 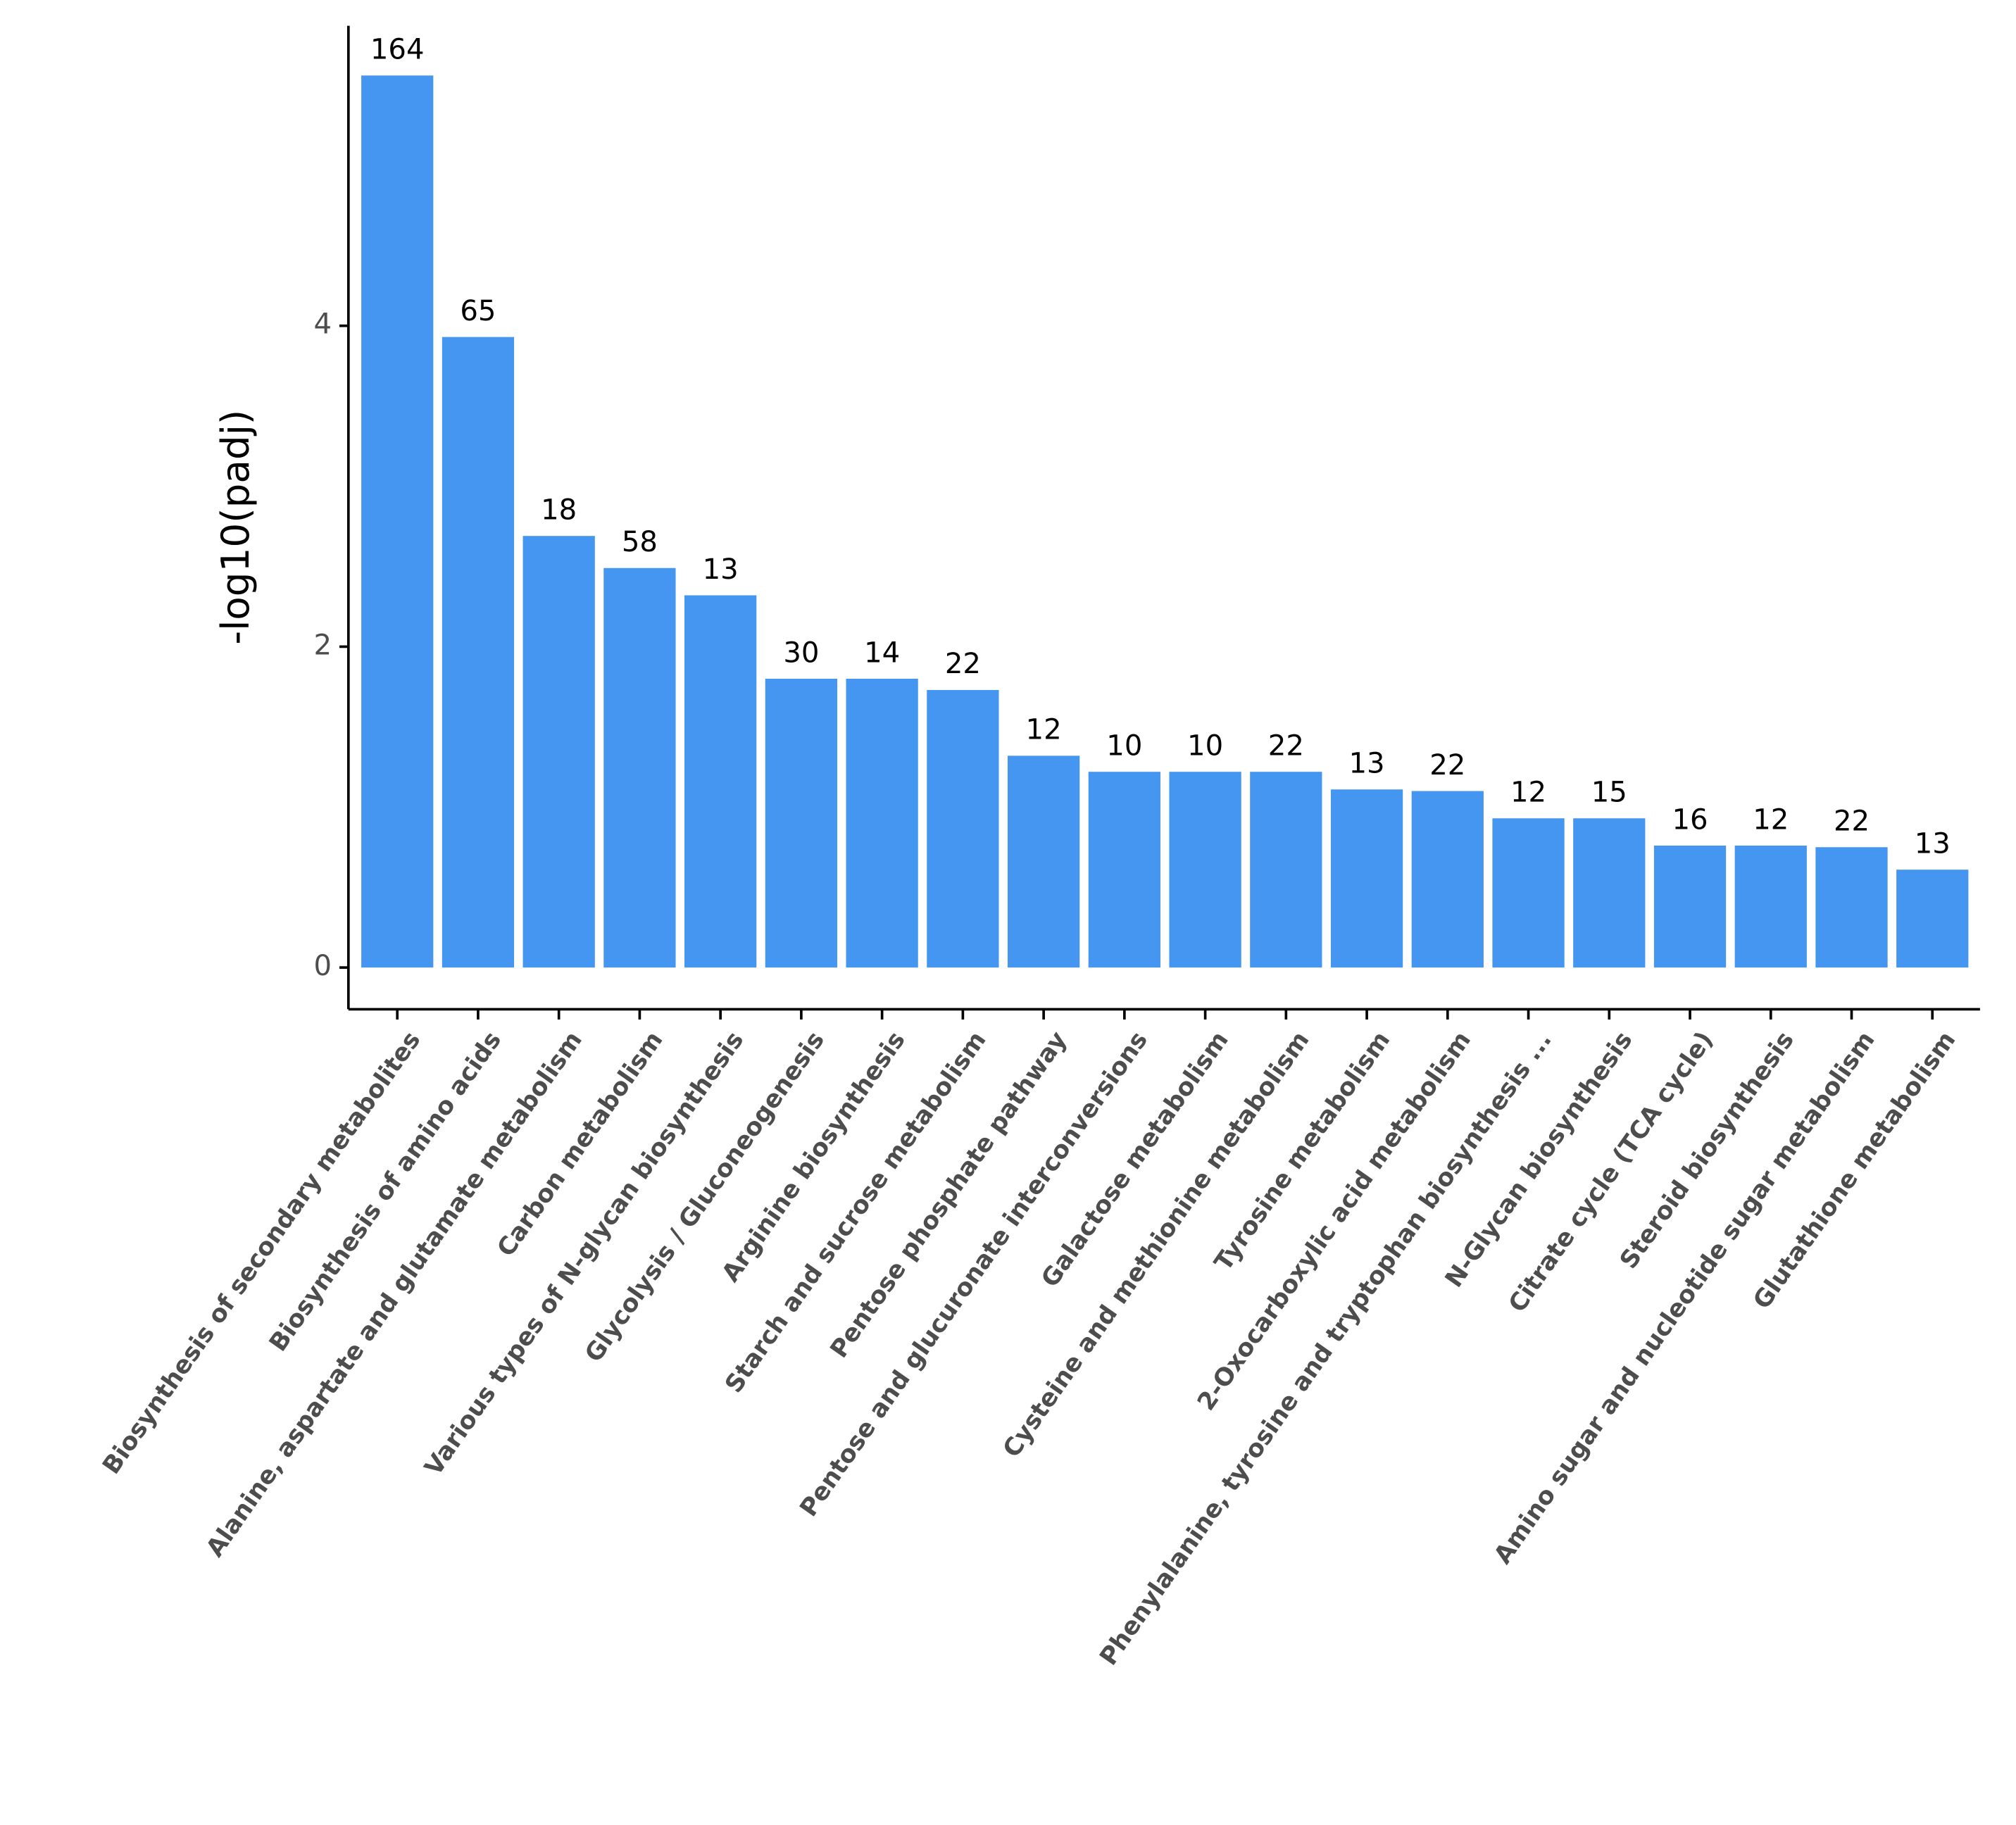 I want to click on bar-count-label: 14, so click(x=882, y=652).